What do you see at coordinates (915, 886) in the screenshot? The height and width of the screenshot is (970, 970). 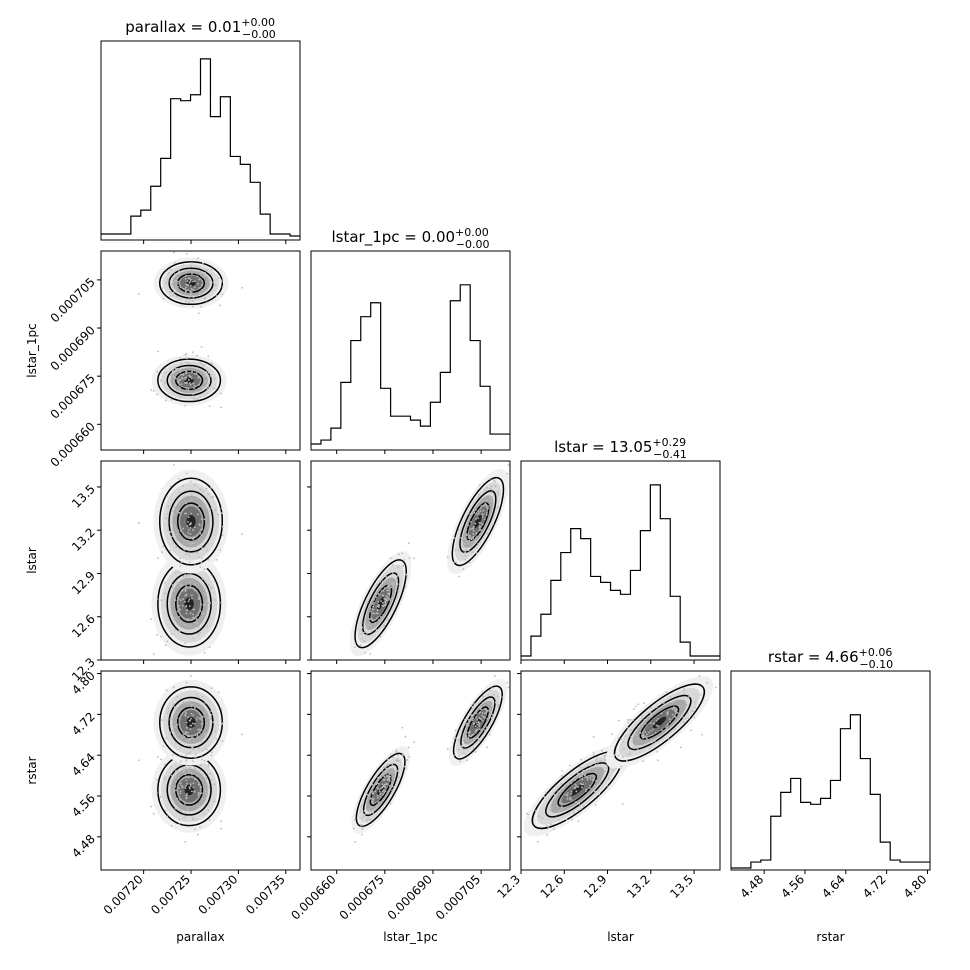 I see `x-tick-label: 4.80` at bounding box center [915, 886].